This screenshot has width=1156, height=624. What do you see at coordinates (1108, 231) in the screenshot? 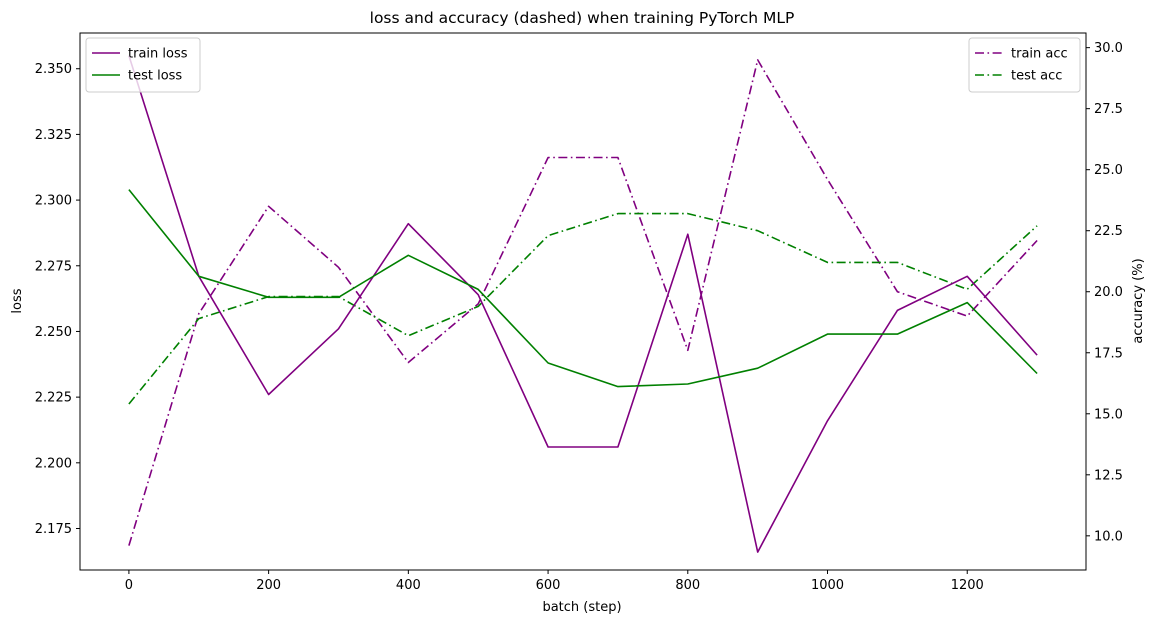
I see `y-tick-label-right: 22.5` at bounding box center [1108, 231].